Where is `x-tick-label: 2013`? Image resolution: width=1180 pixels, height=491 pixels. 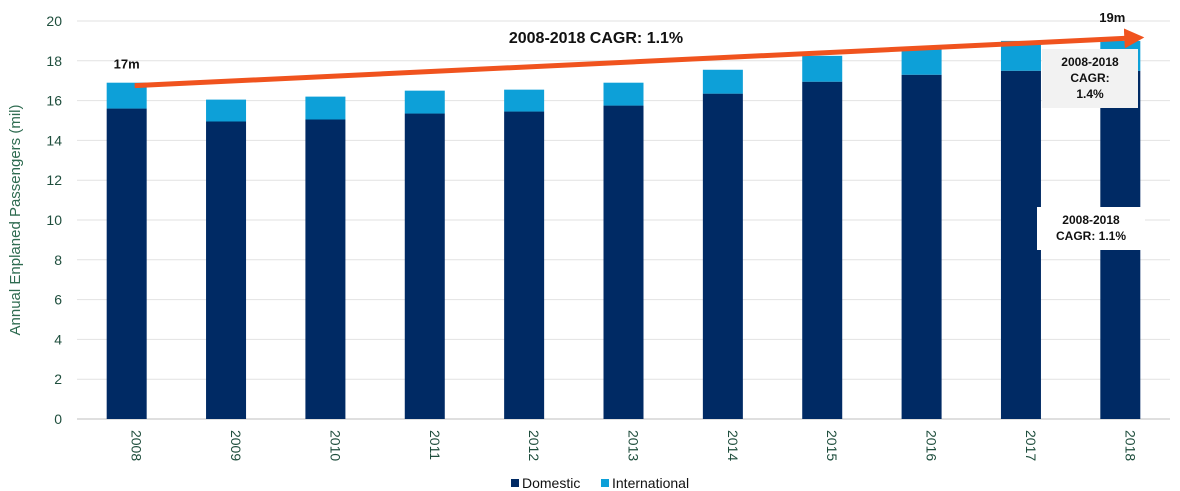 x-tick-label: 2013 is located at coordinates (634, 445).